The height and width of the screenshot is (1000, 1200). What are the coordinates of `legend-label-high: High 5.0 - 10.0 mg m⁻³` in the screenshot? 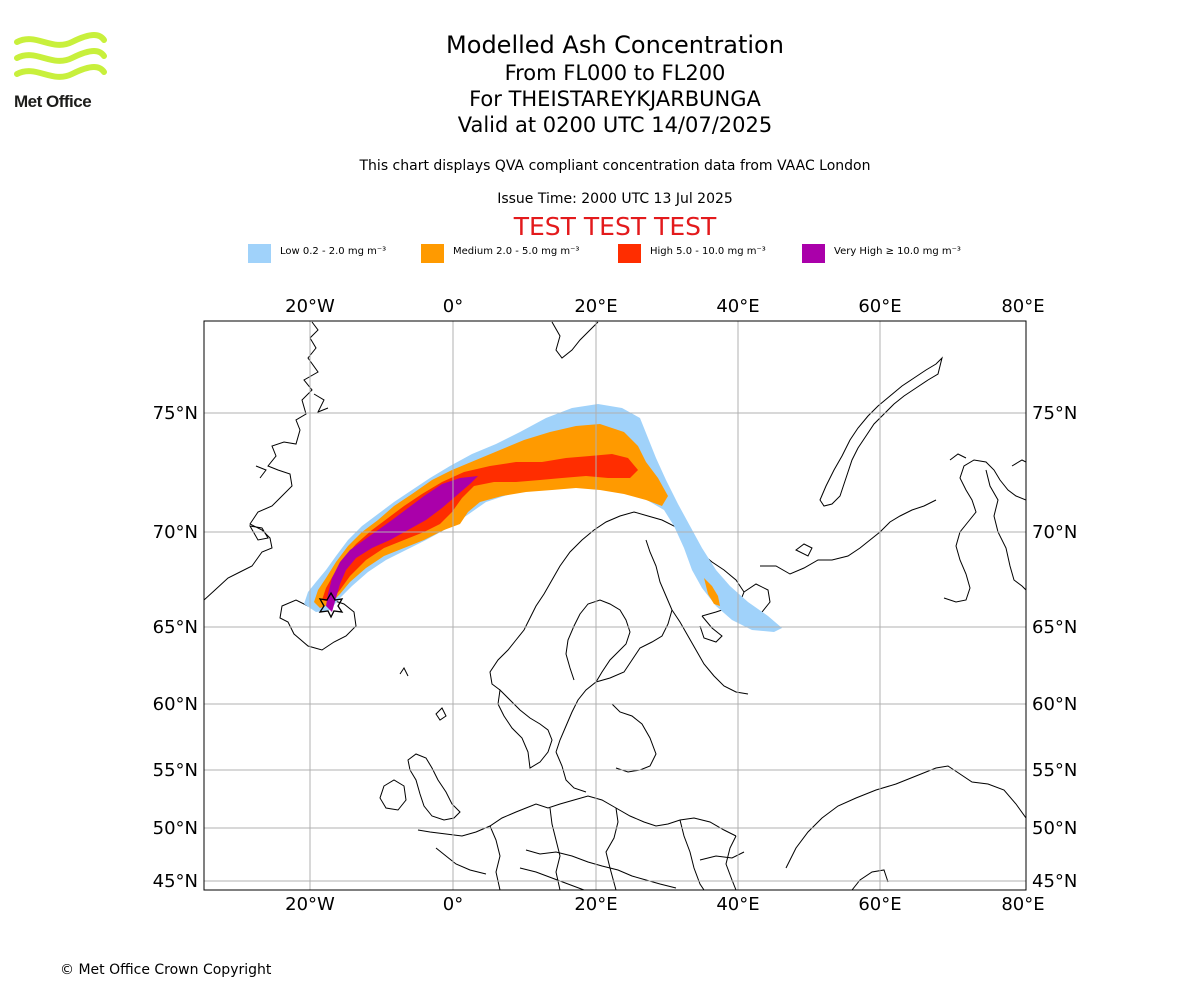 It's located at (708, 251).